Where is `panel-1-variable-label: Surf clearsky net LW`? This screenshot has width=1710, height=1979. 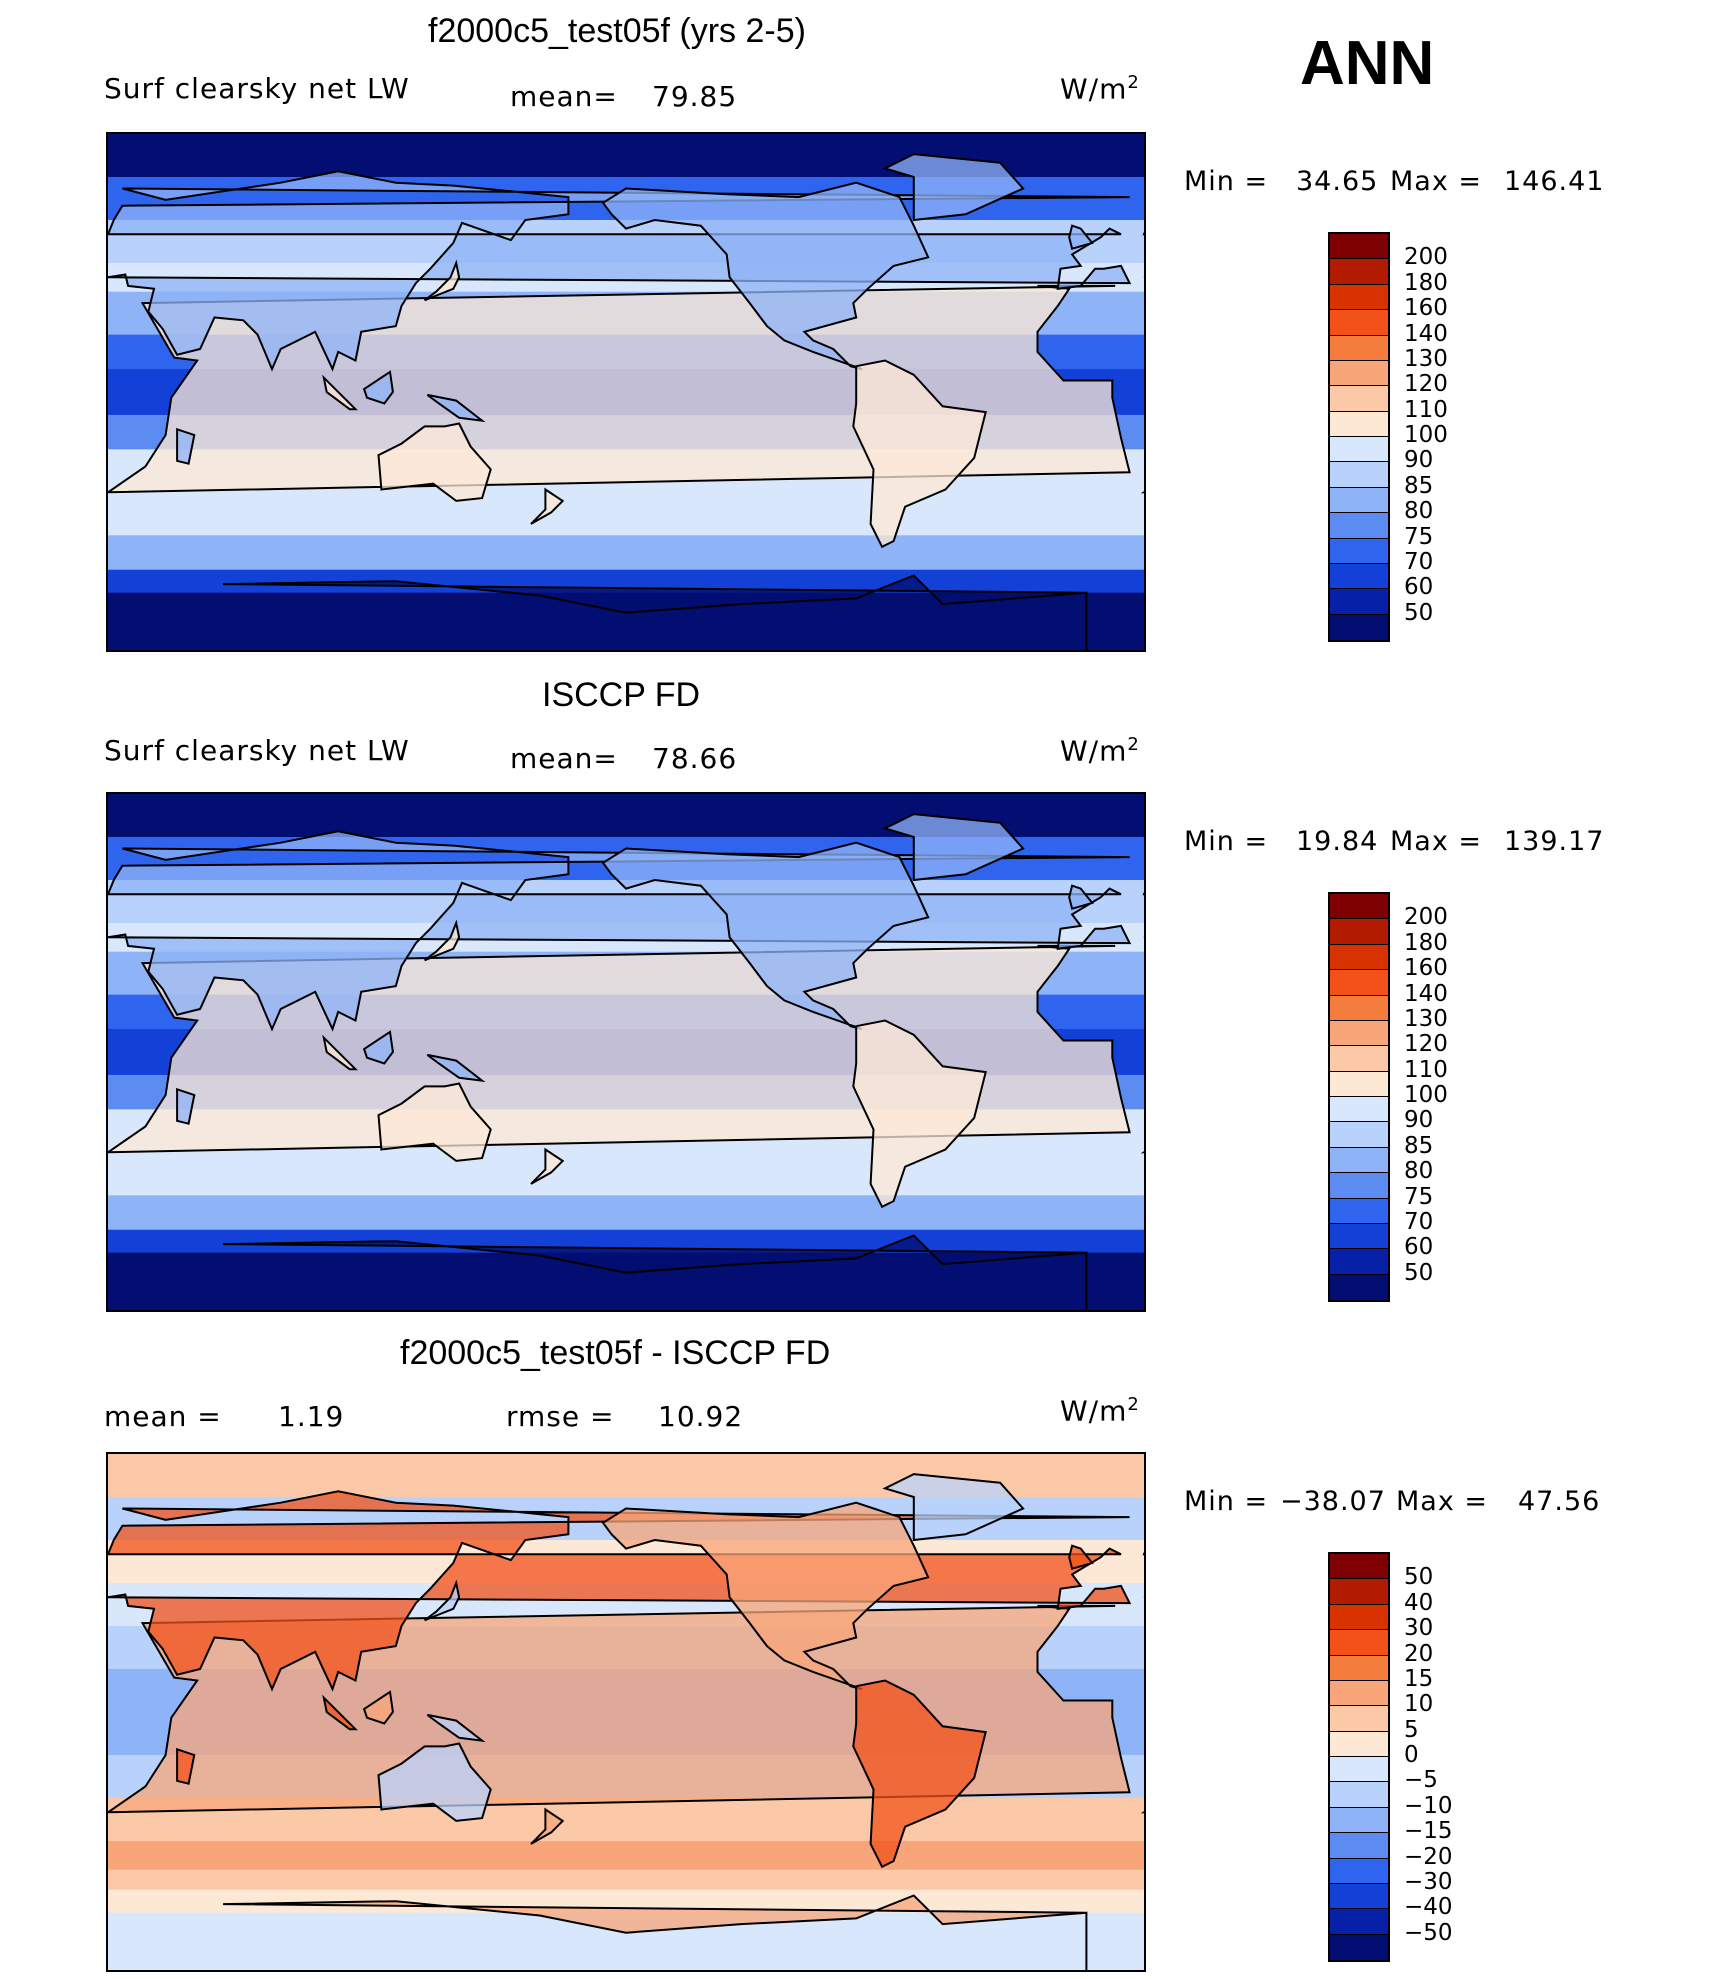 panel-1-variable-label: Surf clearsky net LW is located at coordinates (257, 88).